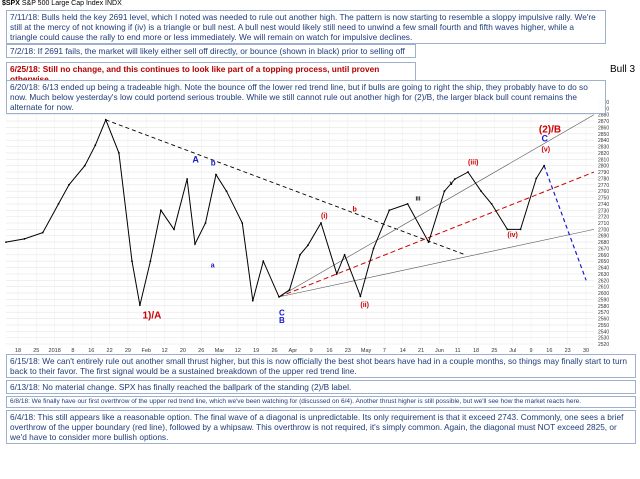  What do you see at coordinates (586, 351) in the screenshot?
I see `x-tick-label: 30` at bounding box center [586, 351].